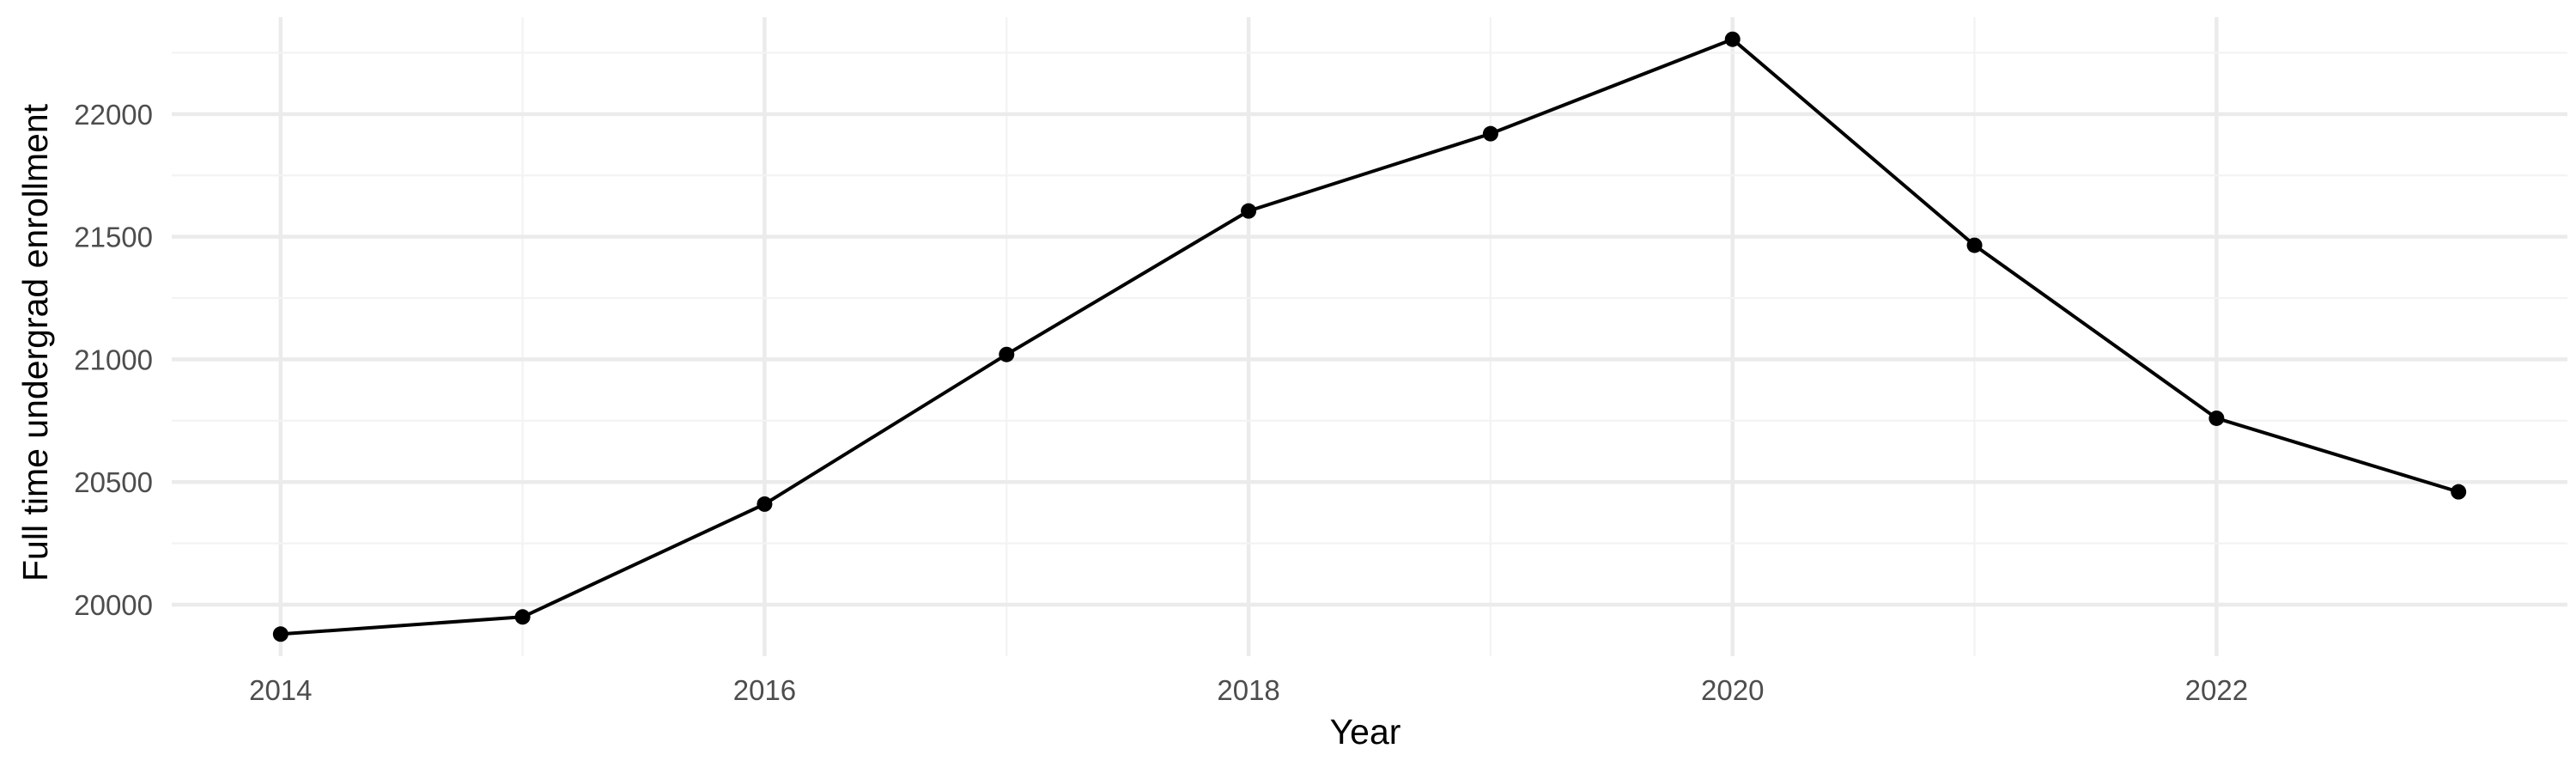 This screenshot has width=2576, height=773. I want to click on x-tick-label: 2022, so click(2216, 690).